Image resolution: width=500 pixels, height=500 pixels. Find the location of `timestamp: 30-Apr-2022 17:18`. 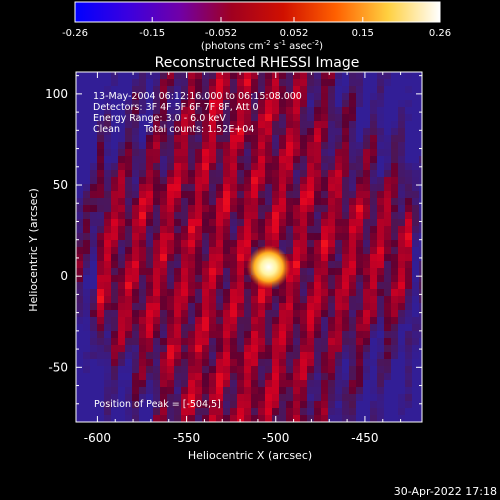

timestamp: 30-Apr-2022 17:18 is located at coordinates (445, 491).